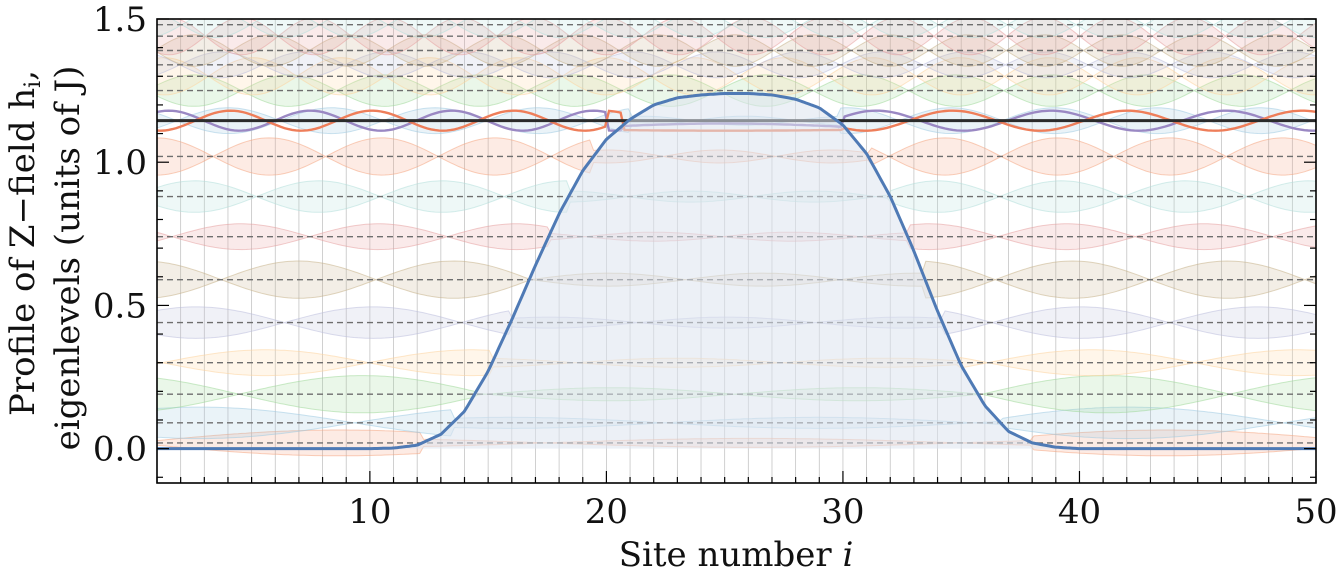 This screenshot has width=1337, height=578. I want to click on y-axis-title-line1: Profile of Z−field hi,, so click(24, 243).